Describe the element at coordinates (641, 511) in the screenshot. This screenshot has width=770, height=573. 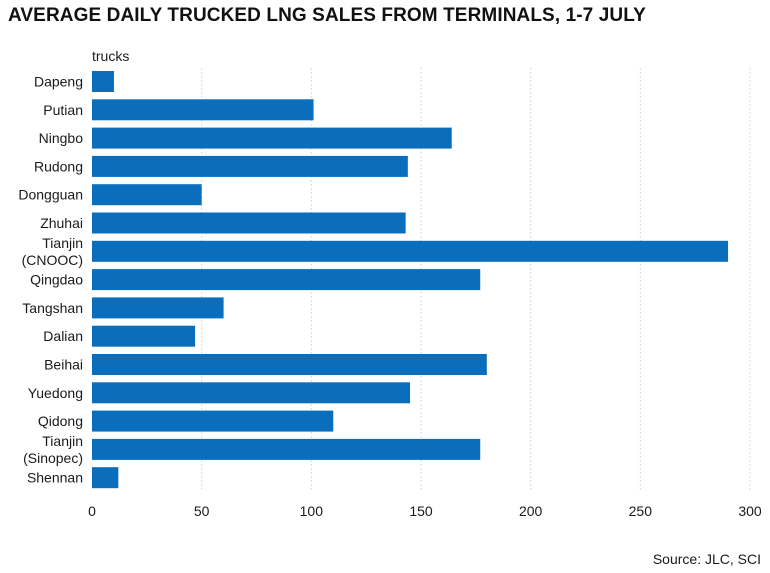
I see `x-tick-label: 250` at that location.